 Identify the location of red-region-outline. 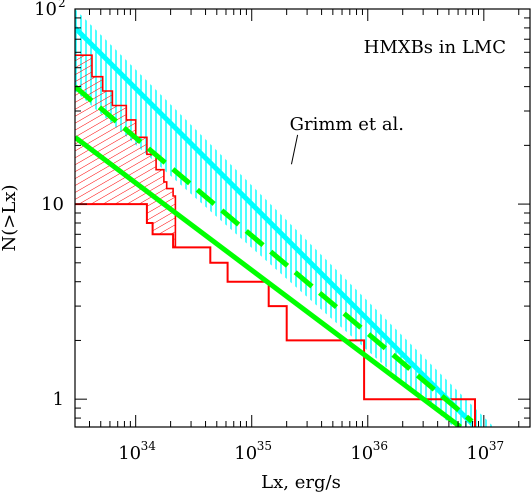
(126, 151).